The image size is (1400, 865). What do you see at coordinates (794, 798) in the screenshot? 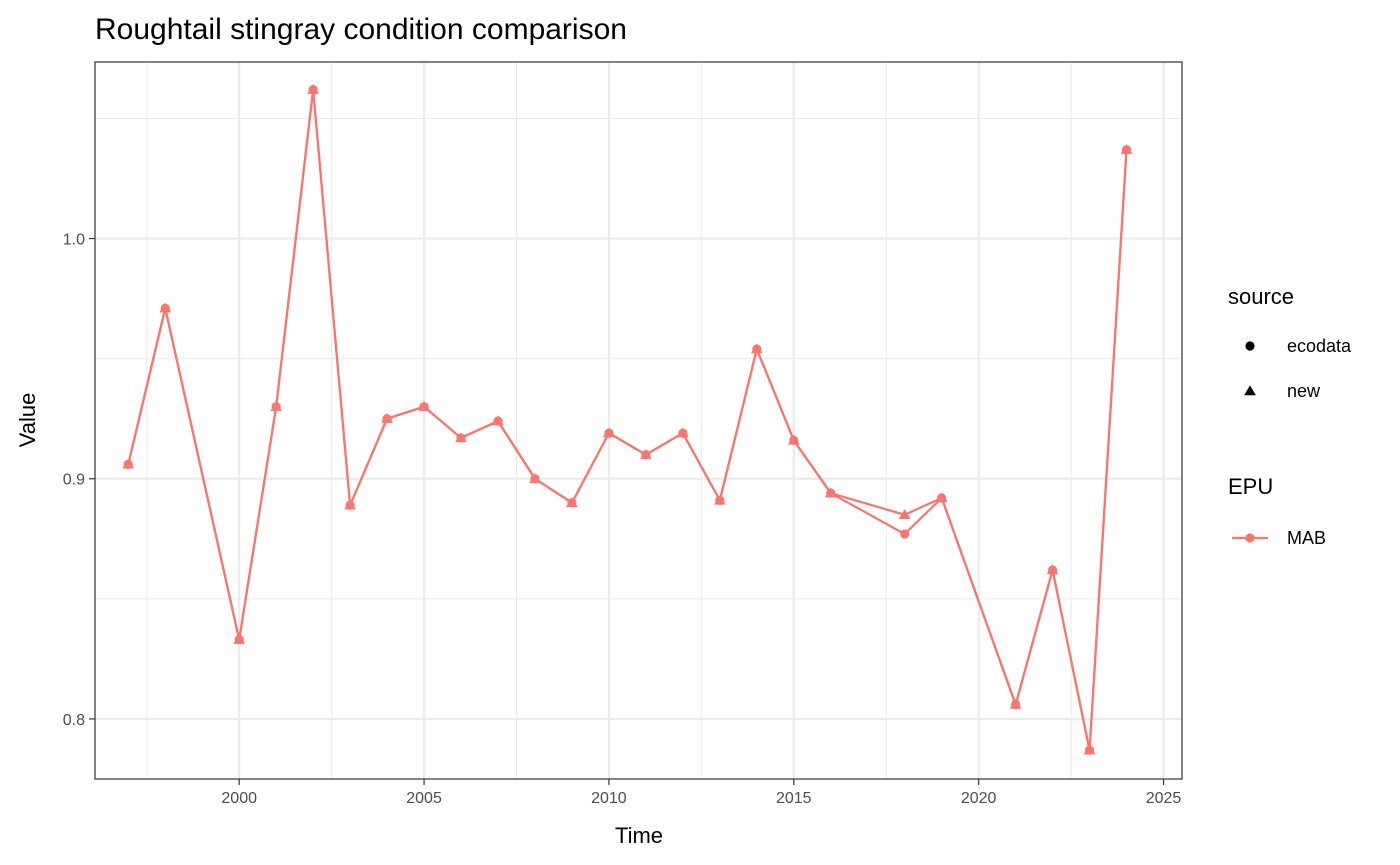
I see `x-tick-label: 2015` at bounding box center [794, 798].